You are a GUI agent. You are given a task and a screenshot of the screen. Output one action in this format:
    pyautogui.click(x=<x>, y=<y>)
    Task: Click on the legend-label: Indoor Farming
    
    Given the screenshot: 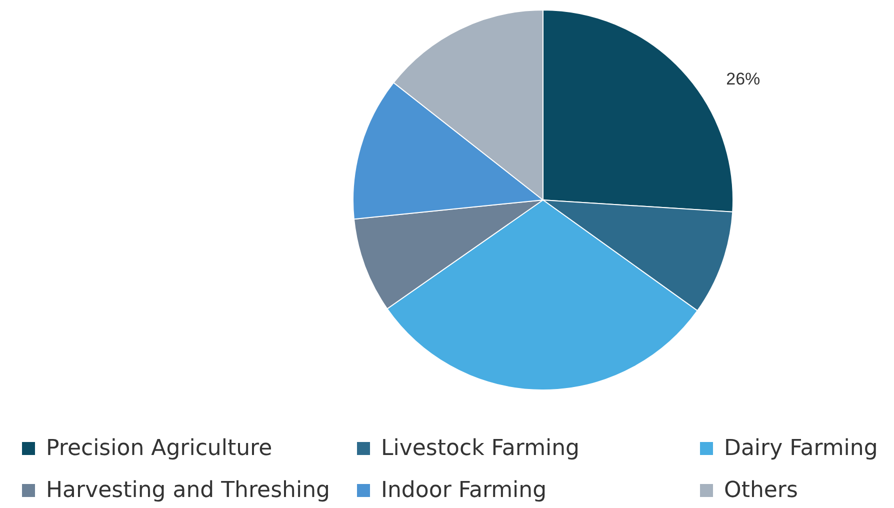 What is the action you would take?
    pyautogui.click(x=464, y=490)
    